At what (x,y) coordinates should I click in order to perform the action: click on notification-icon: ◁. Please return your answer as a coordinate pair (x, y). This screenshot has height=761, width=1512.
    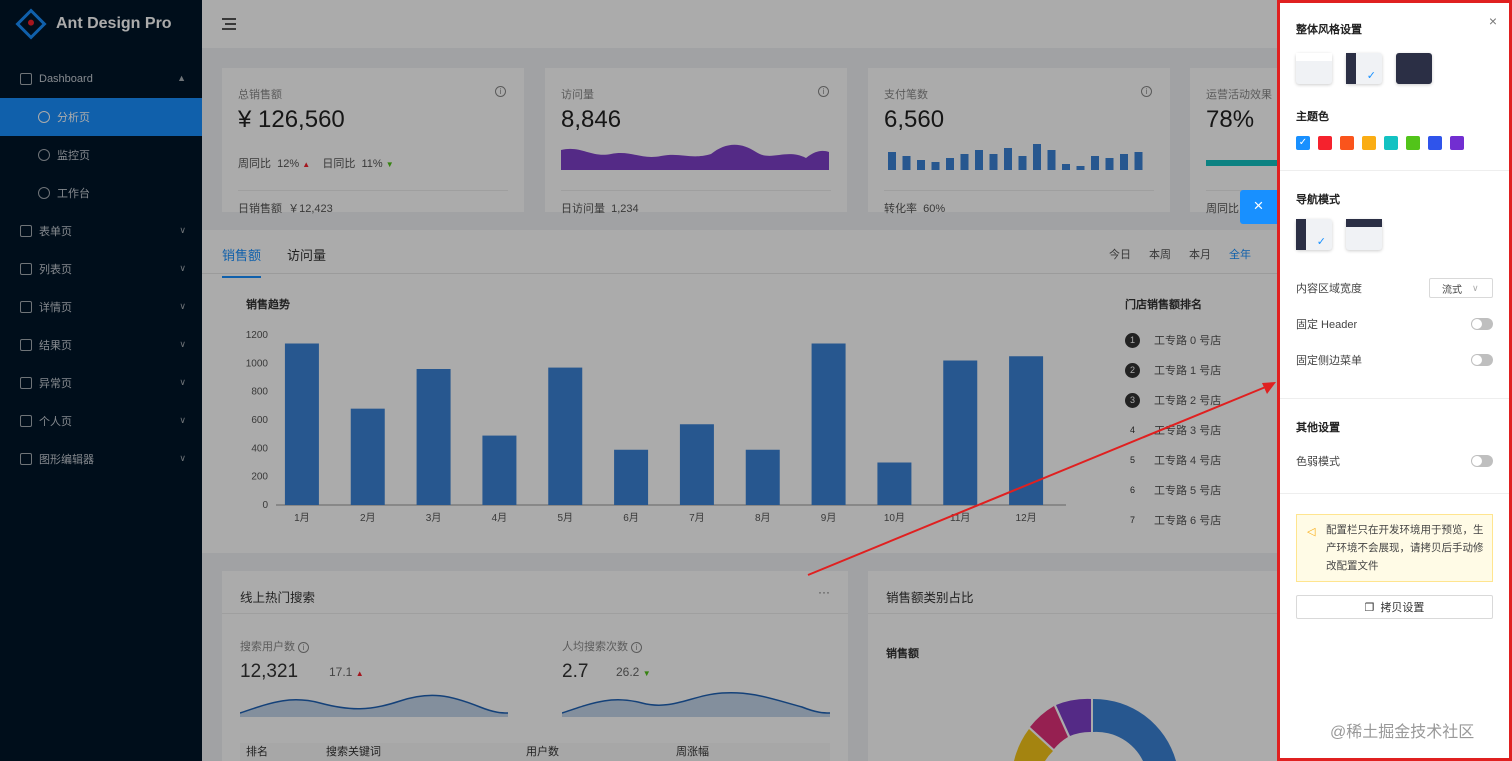
    Looking at the image, I should click on (1311, 532).